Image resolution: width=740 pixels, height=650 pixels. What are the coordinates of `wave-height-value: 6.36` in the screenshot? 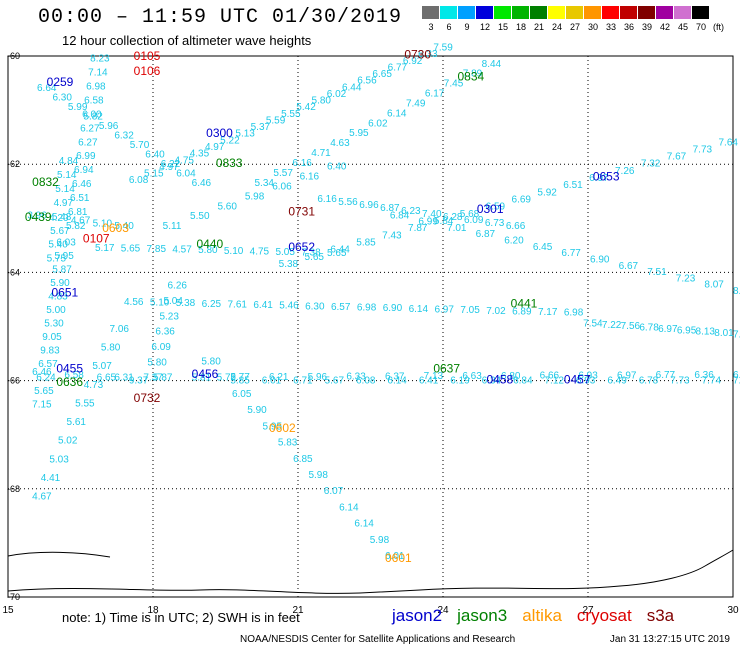 It's located at (704, 375).